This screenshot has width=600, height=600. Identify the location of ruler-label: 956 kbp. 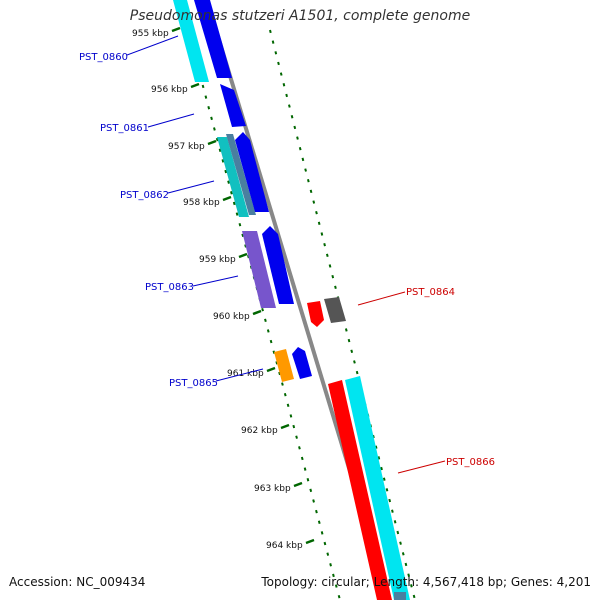
(169, 90).